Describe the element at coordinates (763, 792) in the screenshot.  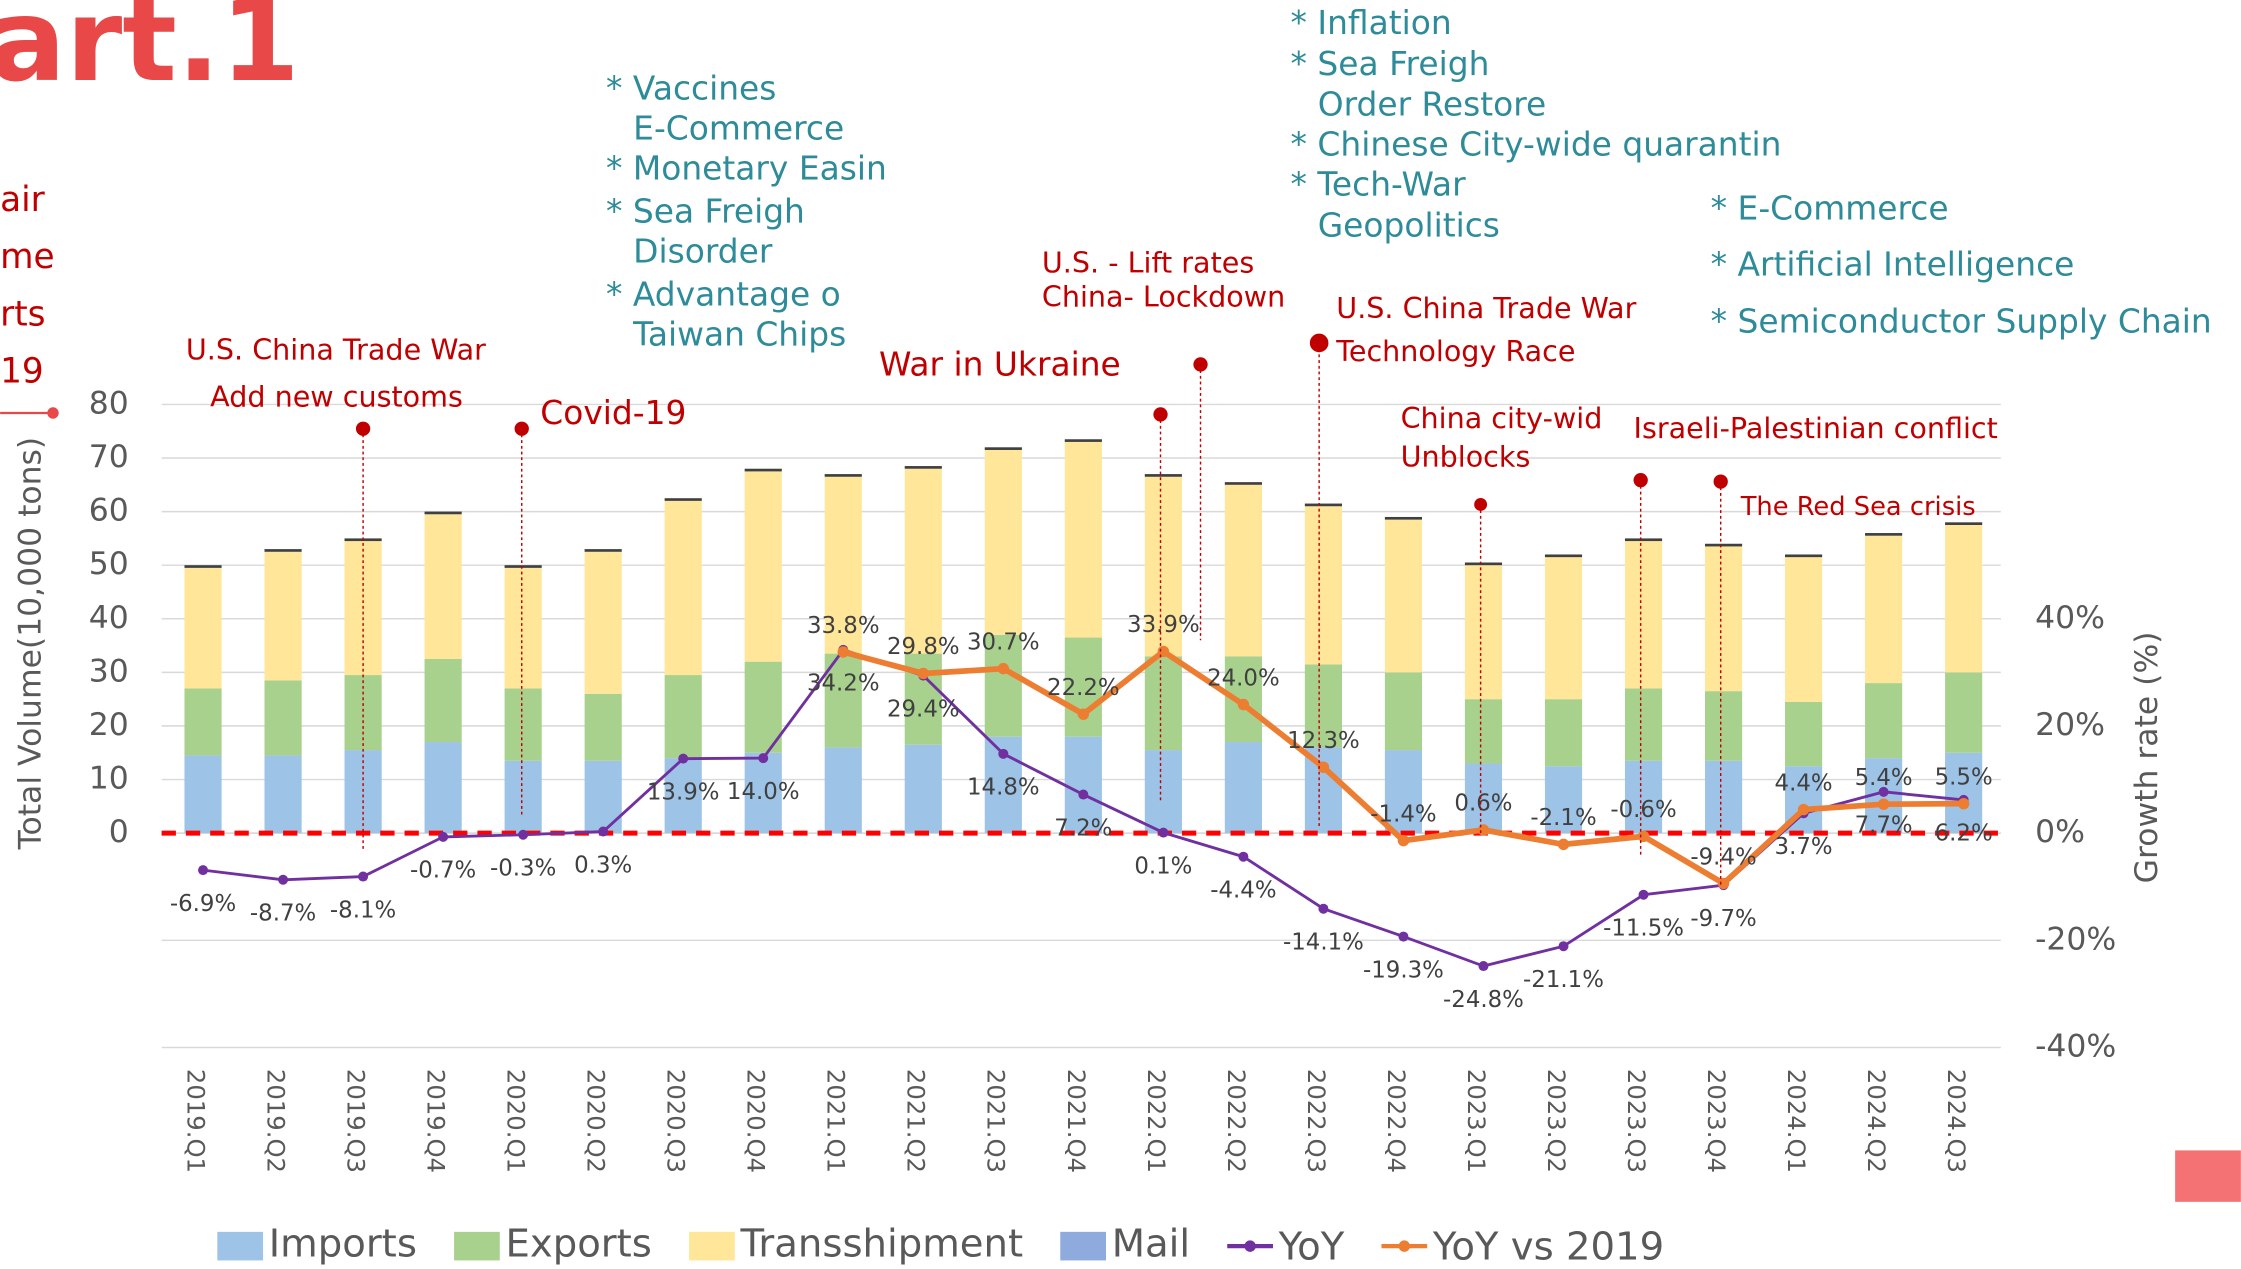
I see `data-label: 14.0%` at that location.